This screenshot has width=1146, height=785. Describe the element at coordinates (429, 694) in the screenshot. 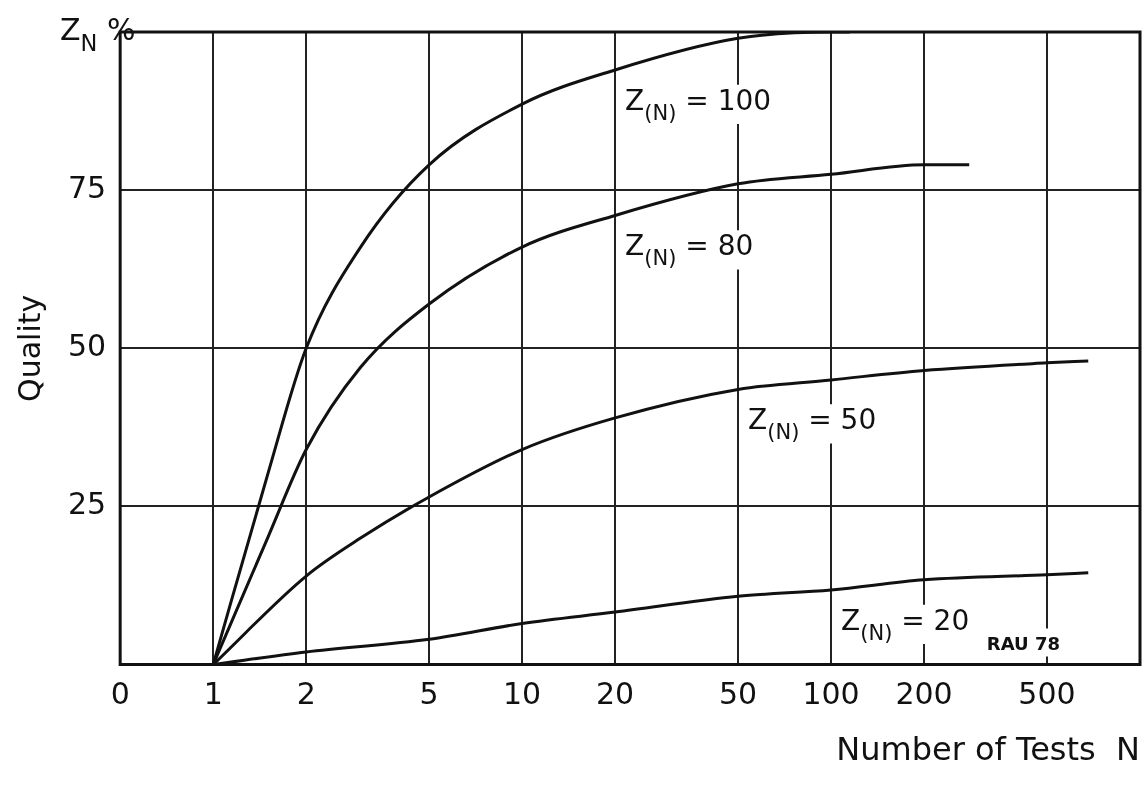

I see `x-tick-label: 5` at that location.